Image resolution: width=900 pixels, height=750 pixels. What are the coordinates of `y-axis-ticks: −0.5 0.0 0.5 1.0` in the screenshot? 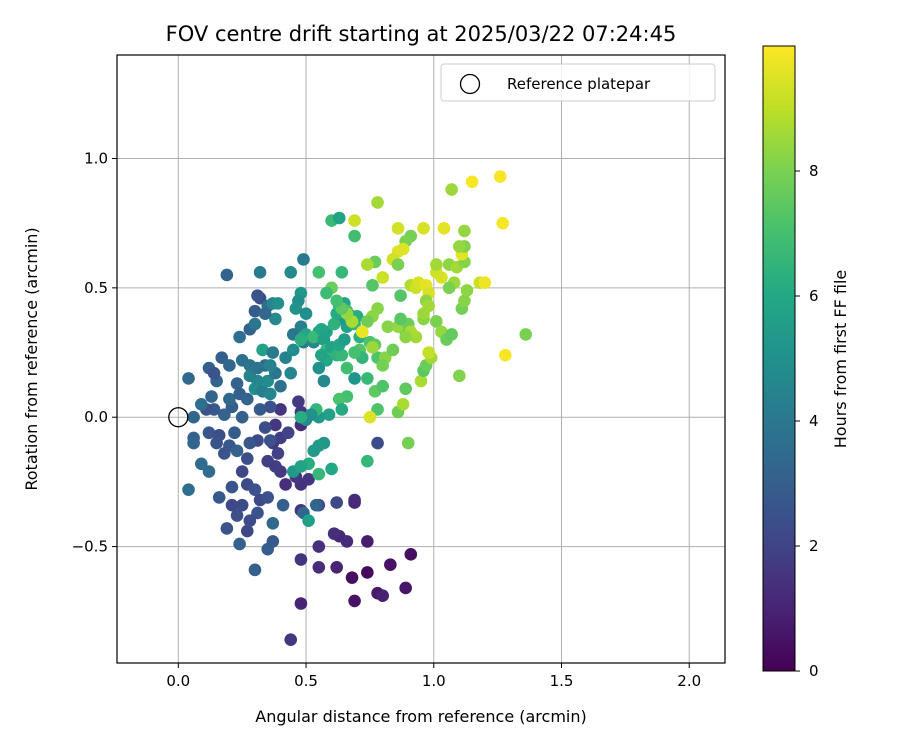 It's located at (94, 352).